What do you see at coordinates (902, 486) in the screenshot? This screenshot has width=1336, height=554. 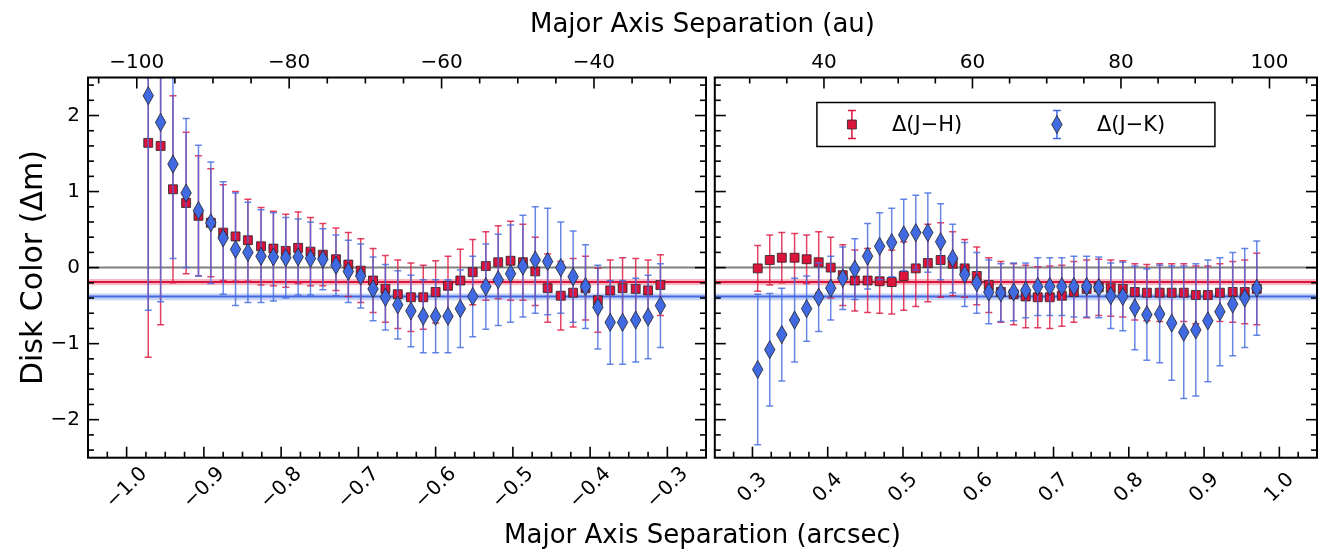 I see `x-tick-label: 0.5` at bounding box center [902, 486].